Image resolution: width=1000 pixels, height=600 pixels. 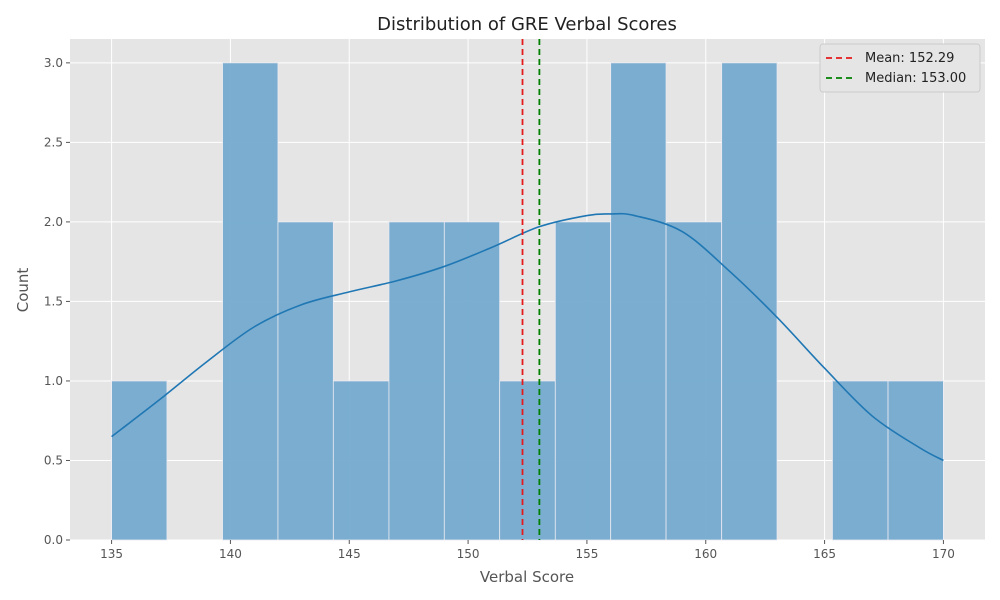 I want to click on x-tick-label: 165, so click(x=824, y=554).